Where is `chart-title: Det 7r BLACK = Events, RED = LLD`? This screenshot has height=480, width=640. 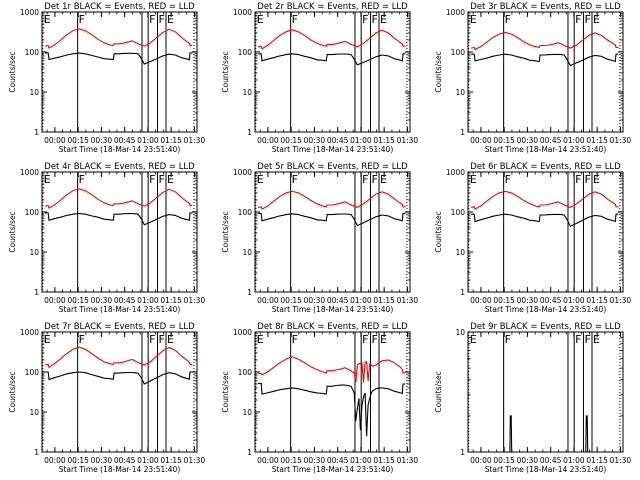
chart-title: Det 7r BLACK = Events, RED = LLD is located at coordinates (119, 327).